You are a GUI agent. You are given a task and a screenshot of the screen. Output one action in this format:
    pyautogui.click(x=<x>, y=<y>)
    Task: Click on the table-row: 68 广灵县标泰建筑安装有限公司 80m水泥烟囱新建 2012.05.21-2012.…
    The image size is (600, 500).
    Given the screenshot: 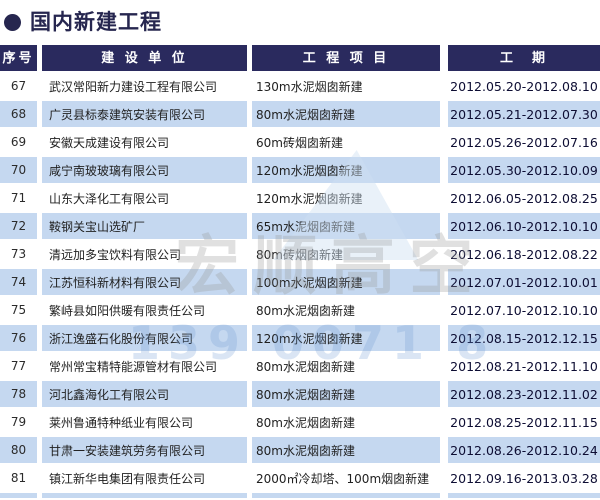 What is the action you would take?
    pyautogui.click(x=300, y=115)
    